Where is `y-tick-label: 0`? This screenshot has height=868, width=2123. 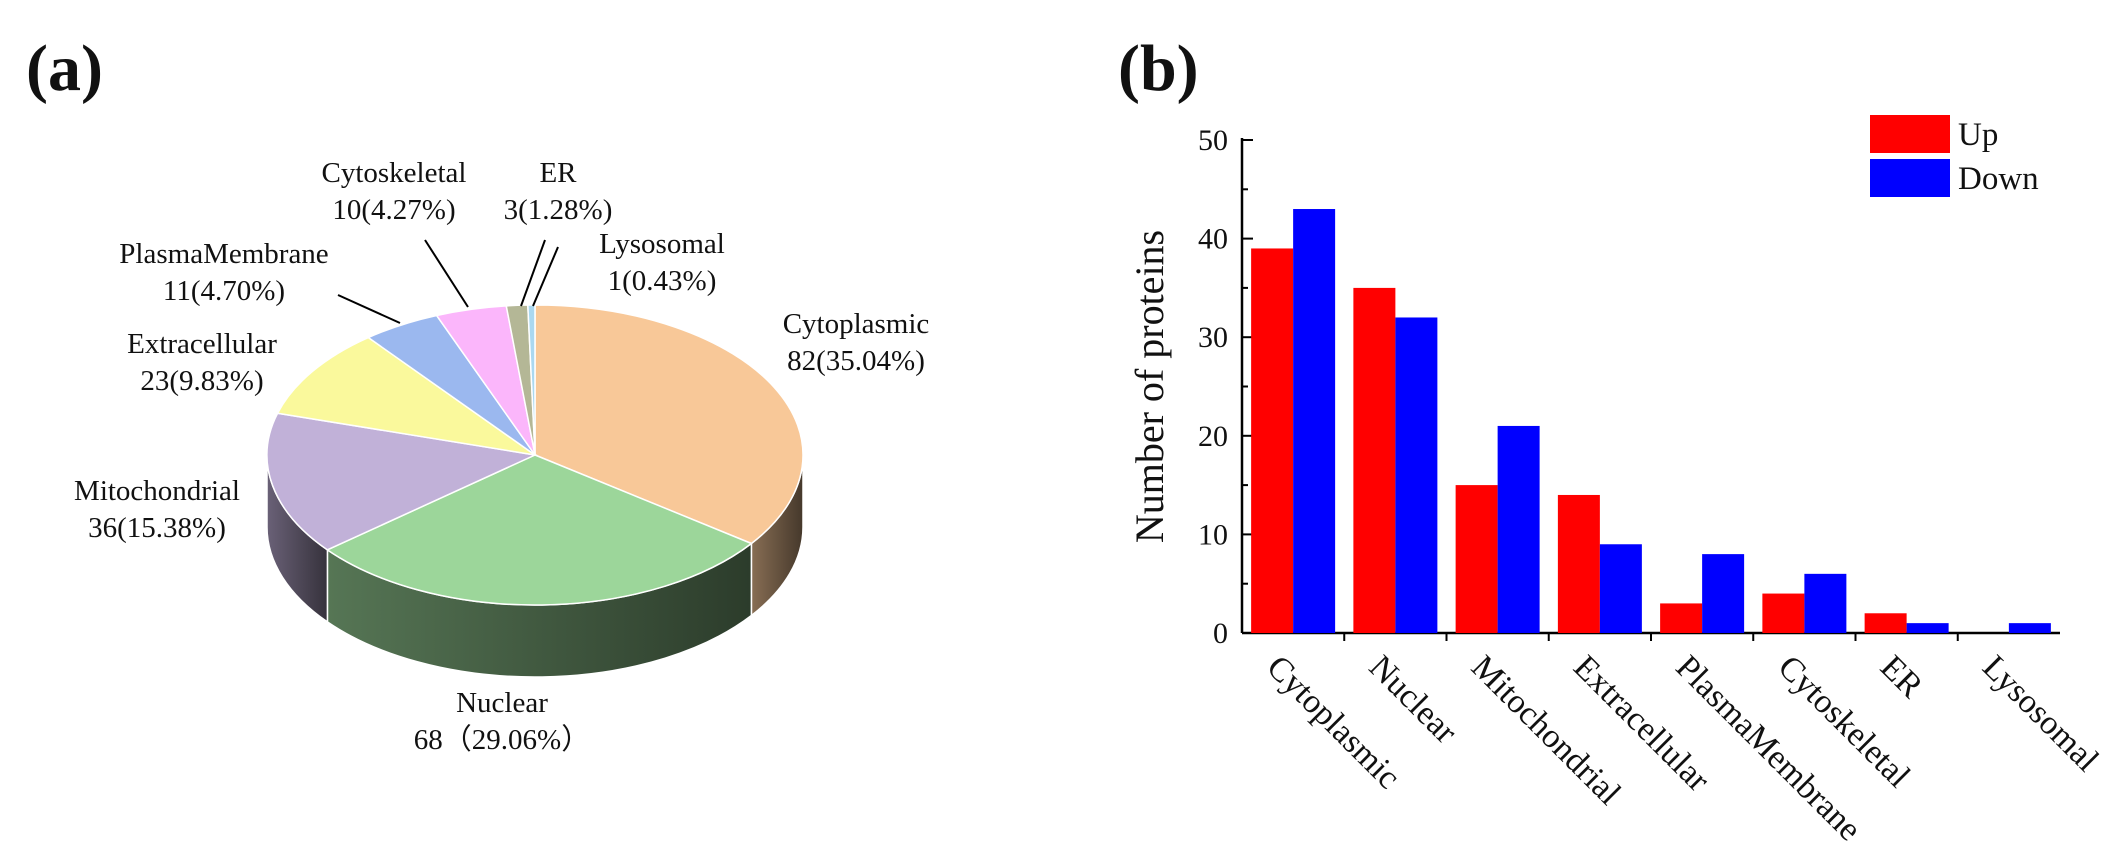
y-tick-label: 0 is located at coordinates (1220, 633).